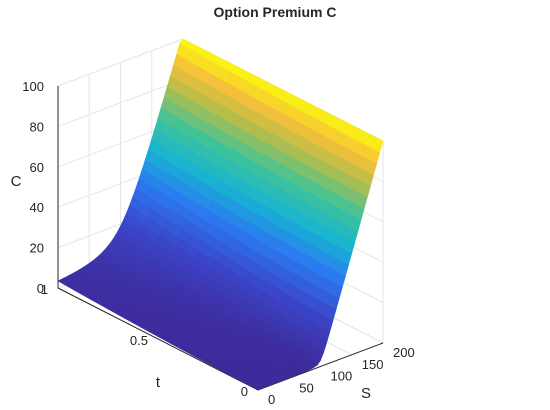  Describe the element at coordinates (373, 142) in the screenshot. I see `surface-patch` at that location.